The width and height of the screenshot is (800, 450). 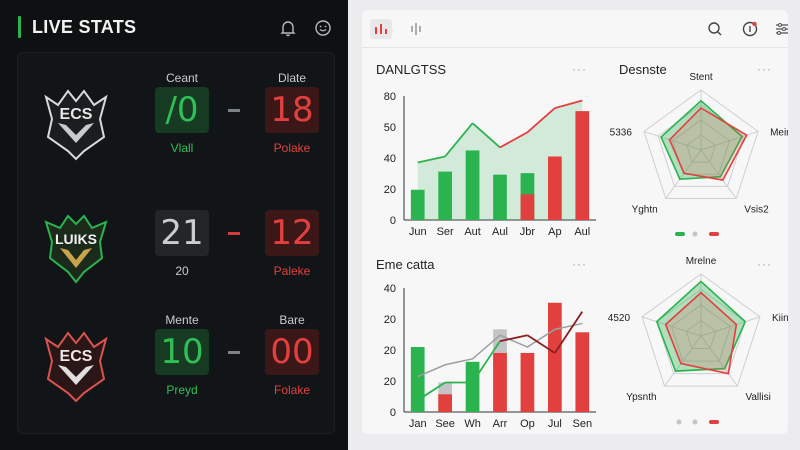 I want to click on y-tick-label: 50, so click(x=390, y=128).